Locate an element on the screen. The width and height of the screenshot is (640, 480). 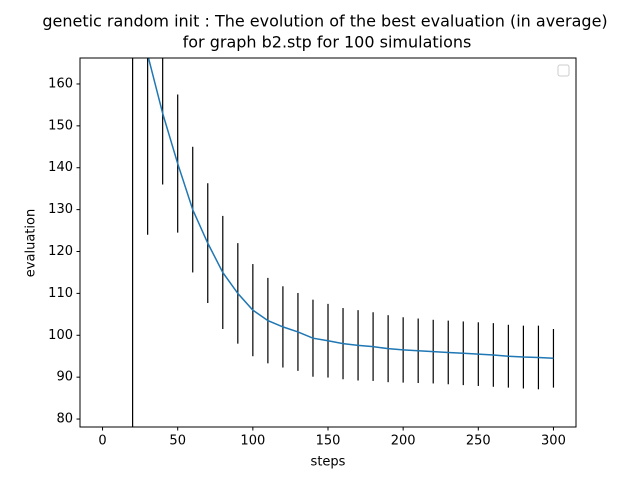
x-tick-label: 200 is located at coordinates (403, 441).